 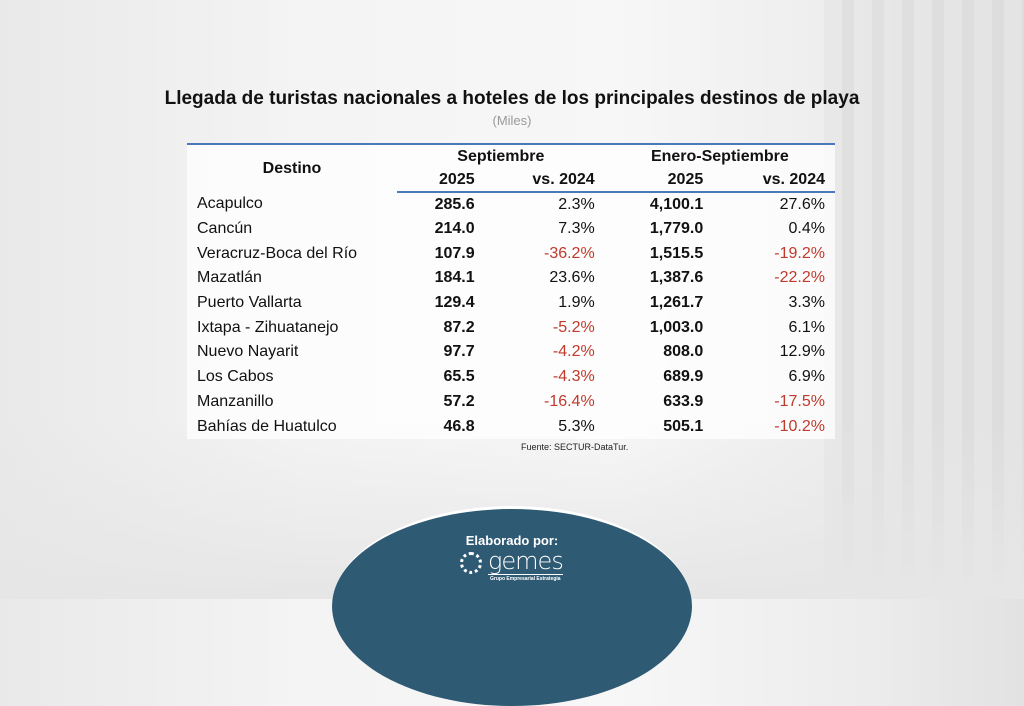 What do you see at coordinates (799, 426) in the screenshot?
I see `cell-ene-vs2024: -10.2%` at bounding box center [799, 426].